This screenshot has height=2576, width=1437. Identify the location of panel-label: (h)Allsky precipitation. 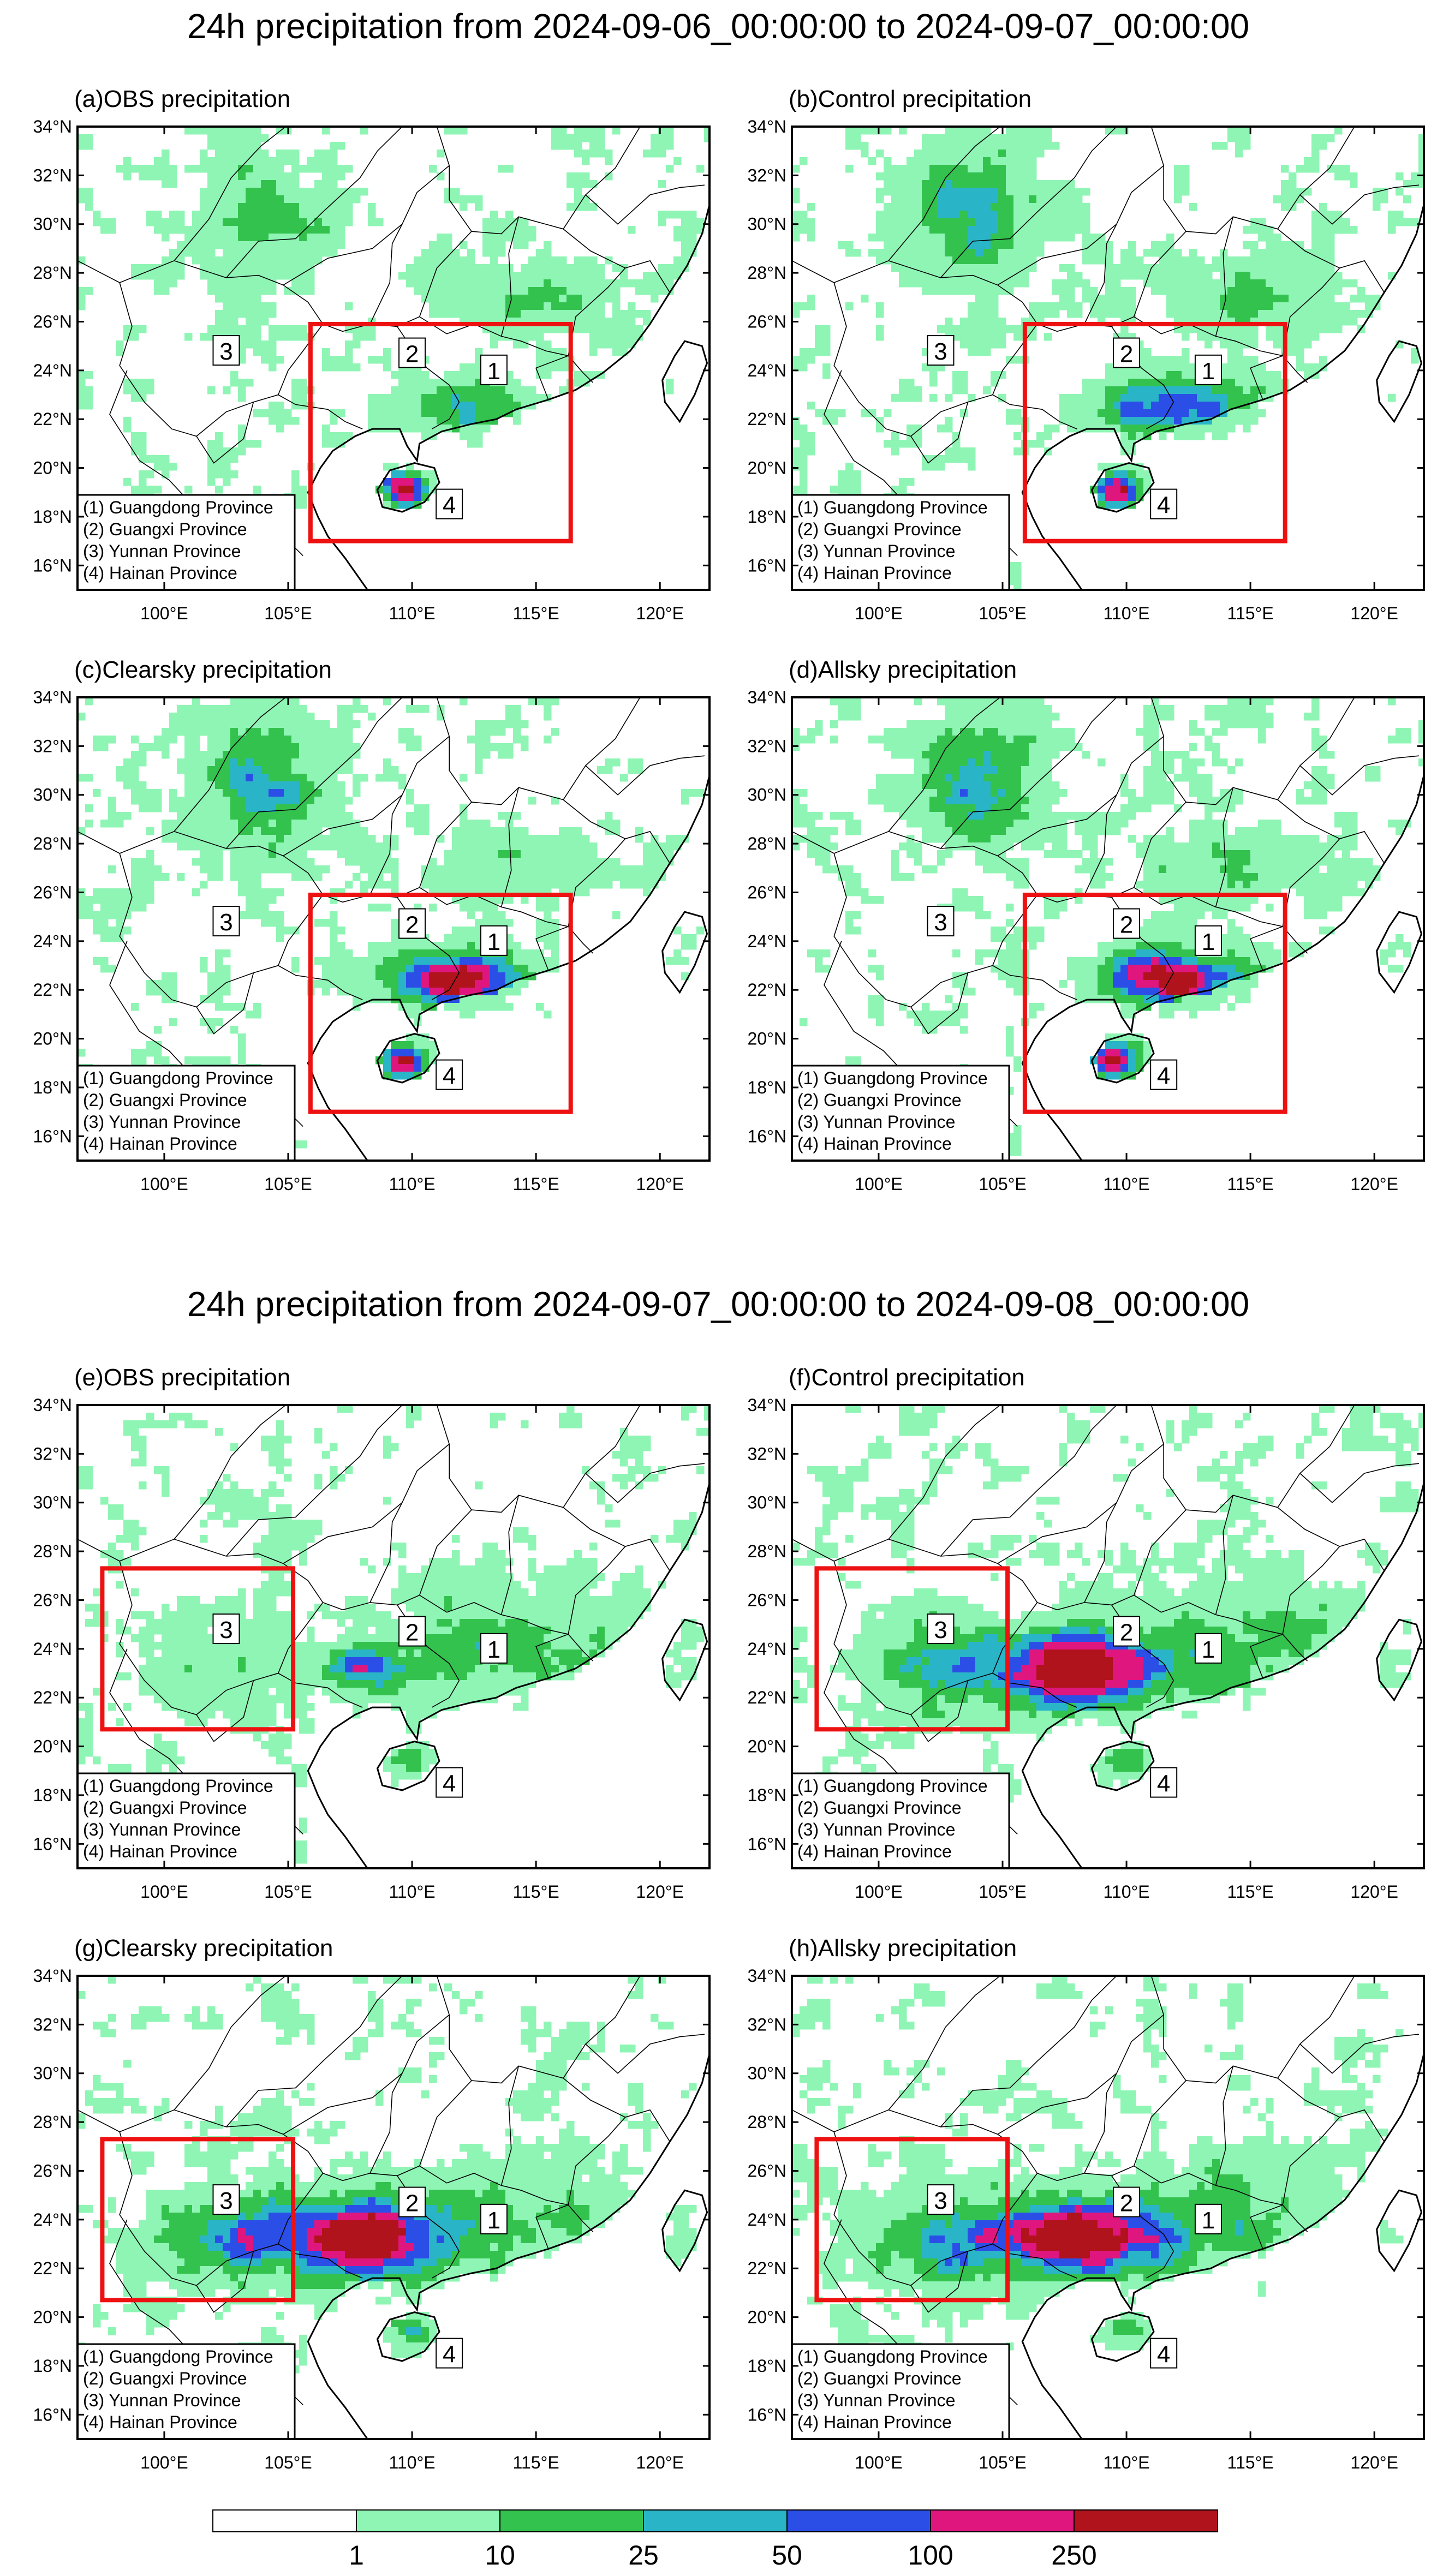
(903, 1948).